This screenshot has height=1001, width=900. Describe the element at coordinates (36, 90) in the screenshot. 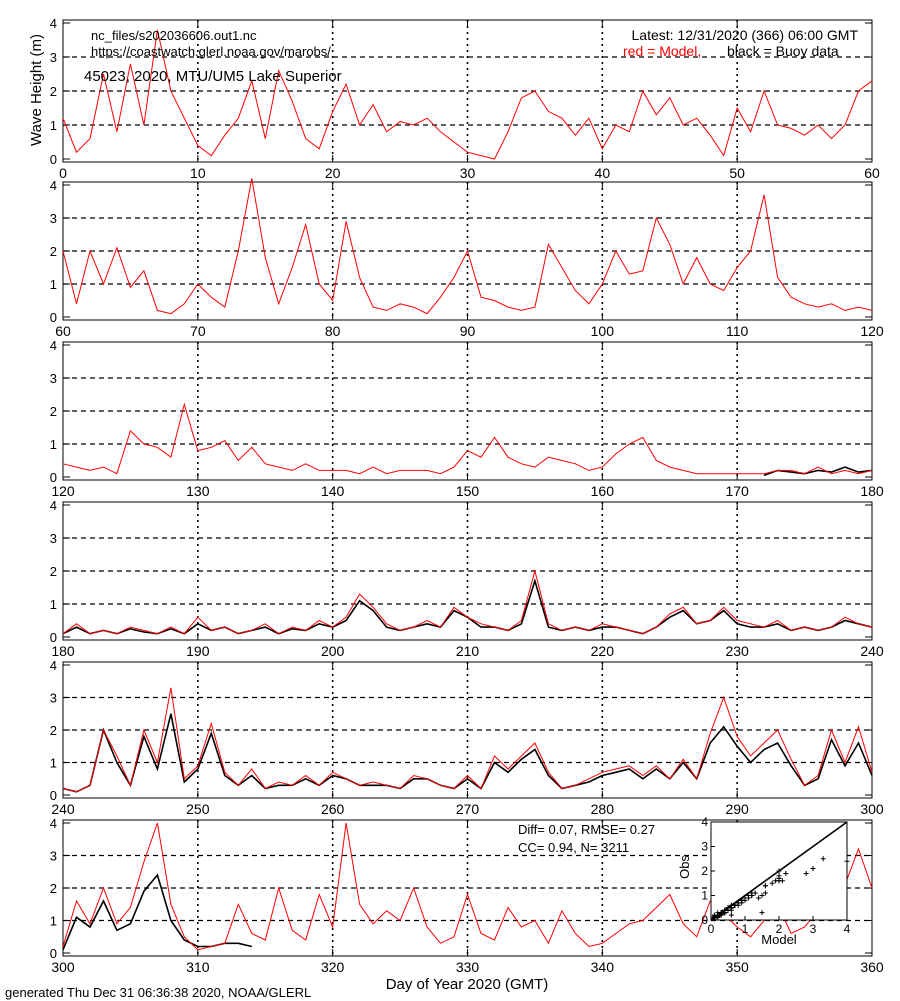

I see `y-axis-label: Wave Height (m)` at that location.